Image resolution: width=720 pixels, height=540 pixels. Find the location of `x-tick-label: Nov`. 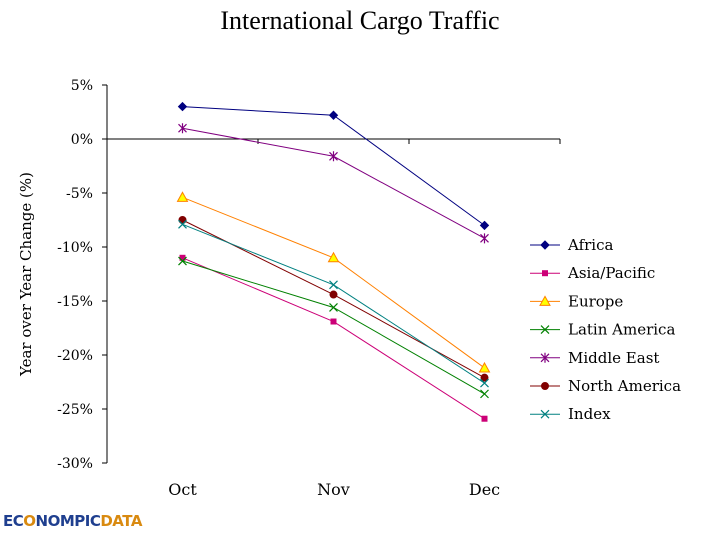

x-tick-label: Nov is located at coordinates (333, 489).